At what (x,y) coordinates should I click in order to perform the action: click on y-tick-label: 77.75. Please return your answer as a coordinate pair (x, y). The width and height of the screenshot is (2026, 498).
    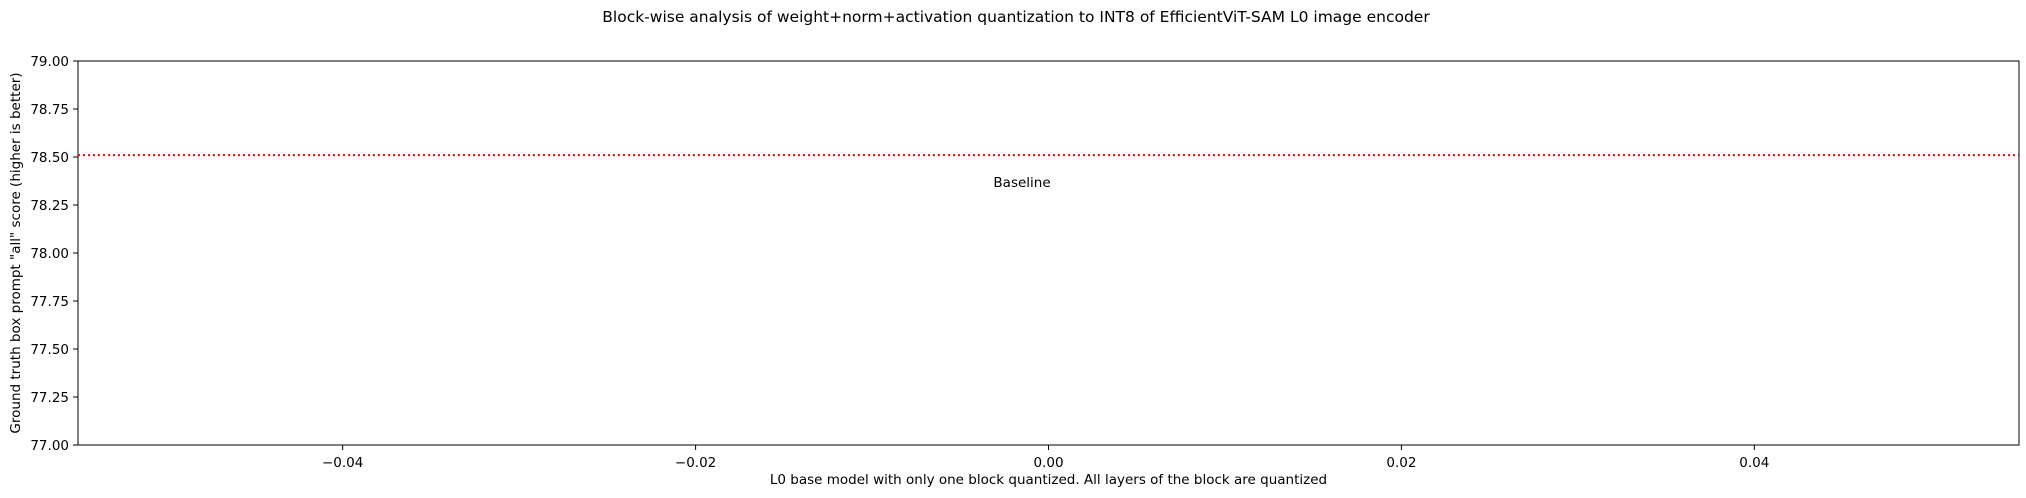
    Looking at the image, I should click on (49, 302).